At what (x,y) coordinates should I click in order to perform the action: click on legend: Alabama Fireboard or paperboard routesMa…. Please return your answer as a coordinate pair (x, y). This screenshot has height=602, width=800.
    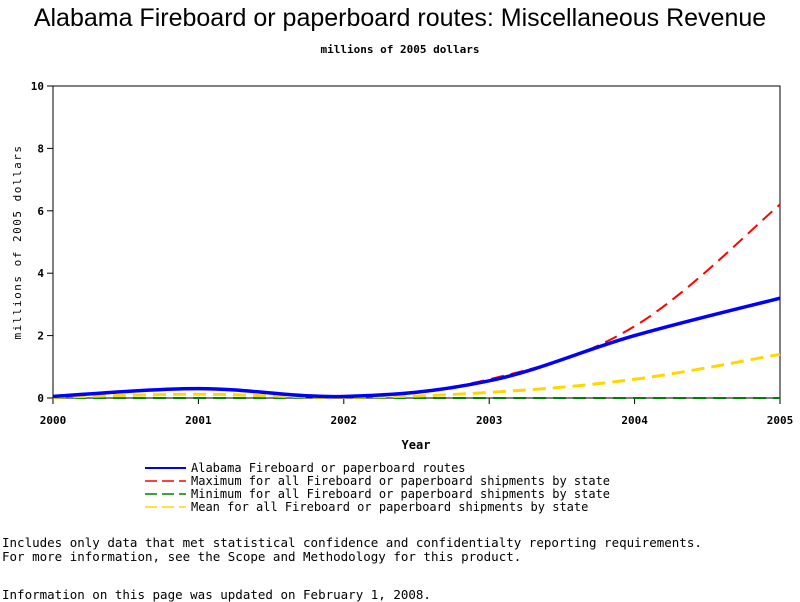
    Looking at the image, I should click on (377, 487).